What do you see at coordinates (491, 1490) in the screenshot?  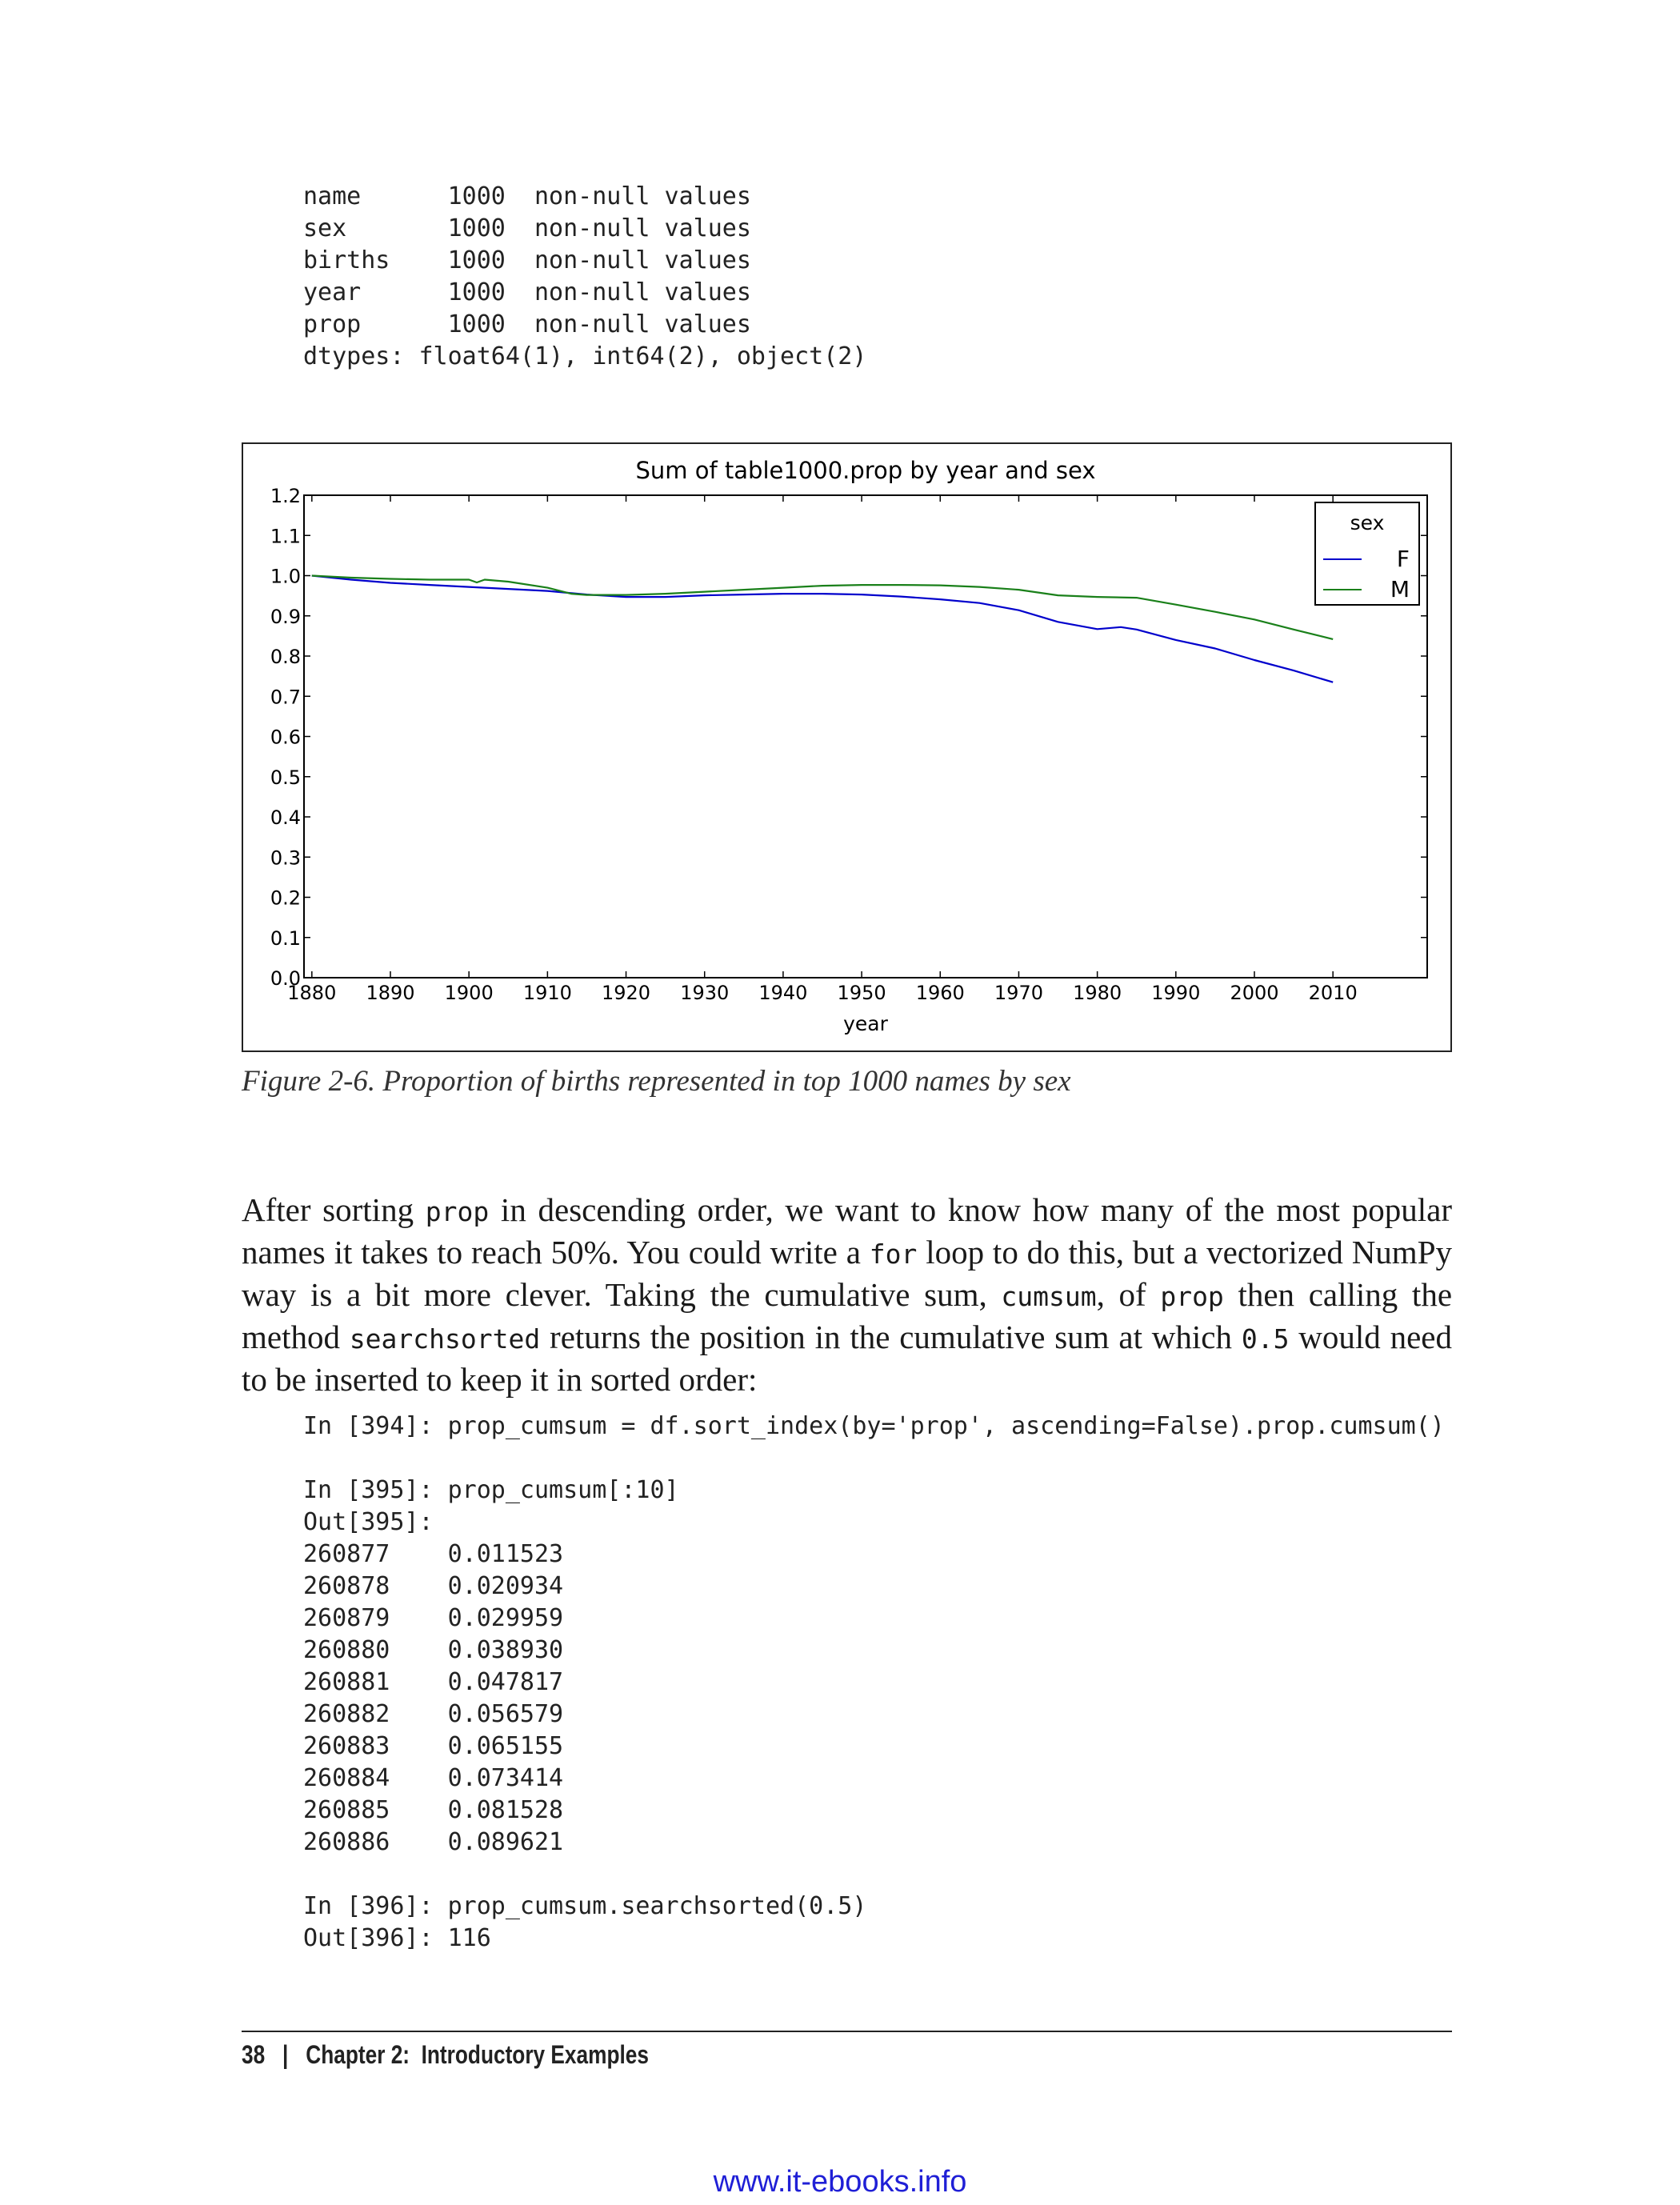 I see `code-line: In [395]: prop_cumsum[:10]` at bounding box center [491, 1490].